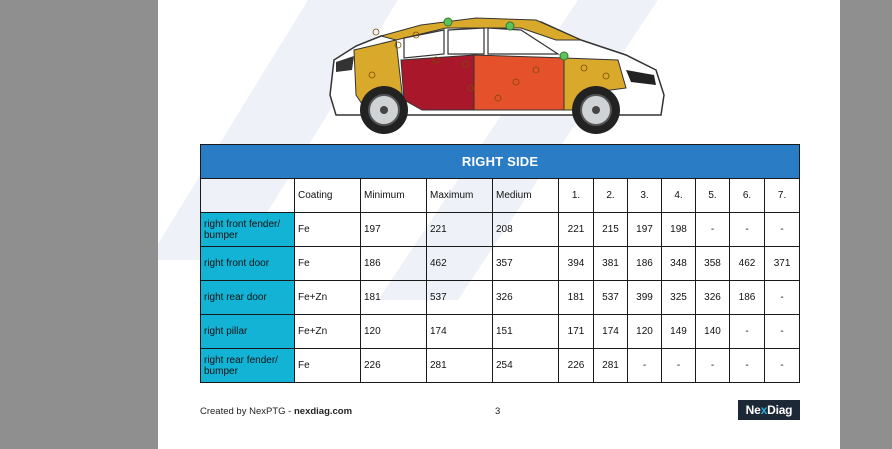  I want to click on table-cell: 208, so click(525, 229).